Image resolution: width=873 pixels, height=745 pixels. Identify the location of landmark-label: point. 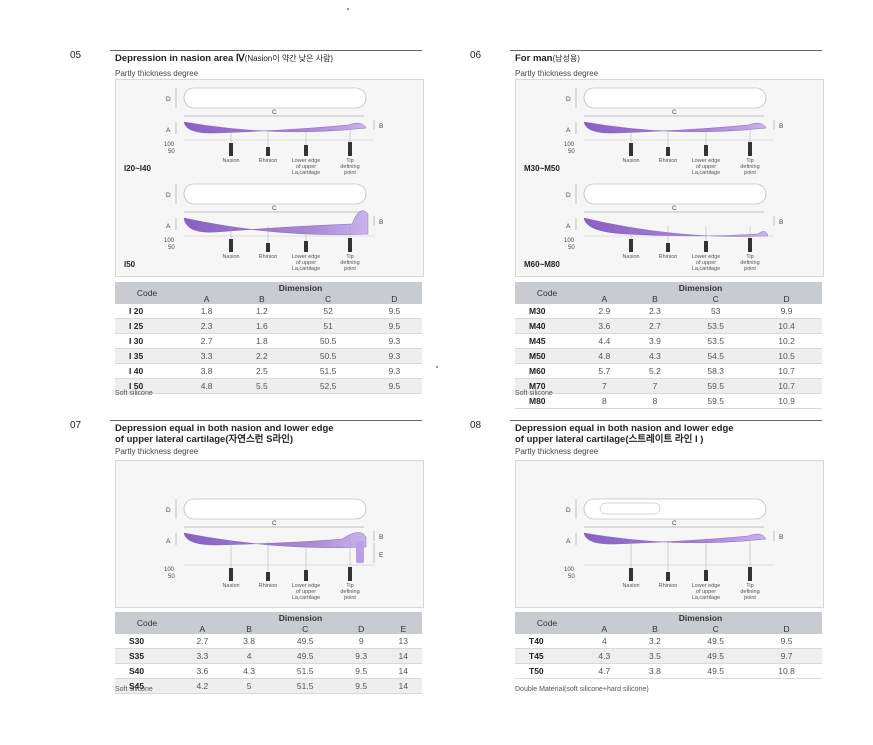
(750, 269).